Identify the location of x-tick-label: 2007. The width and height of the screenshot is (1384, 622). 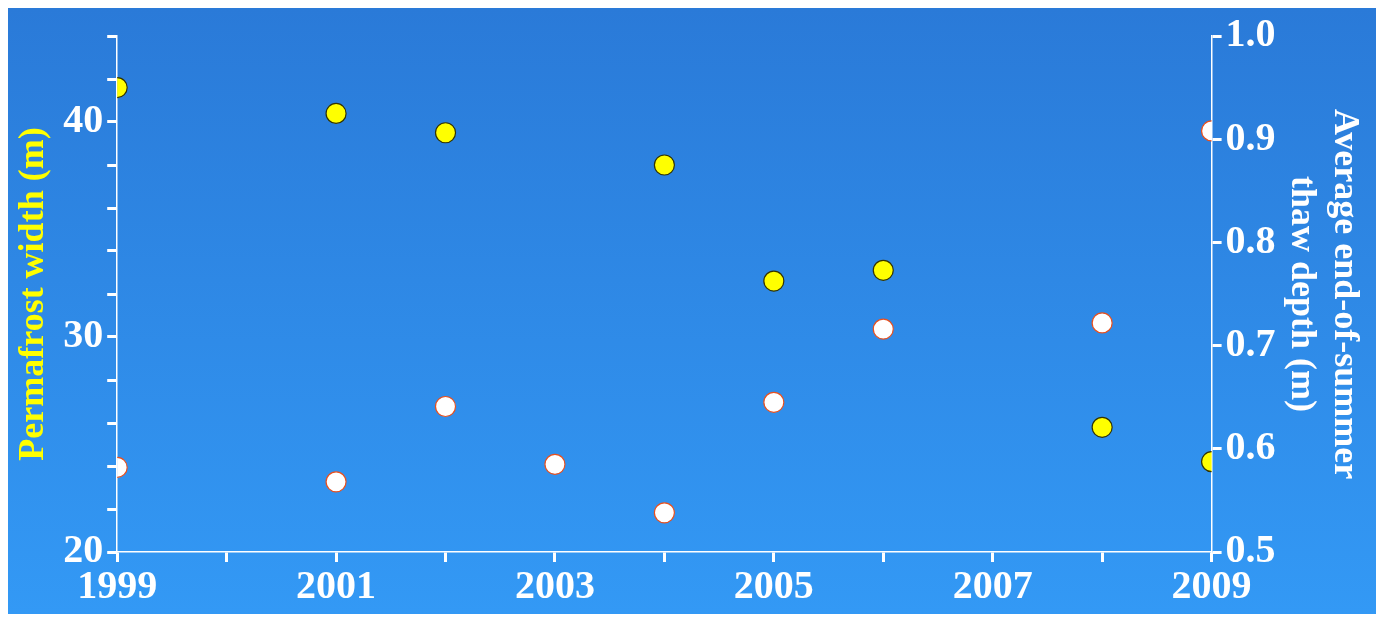
(992, 585).